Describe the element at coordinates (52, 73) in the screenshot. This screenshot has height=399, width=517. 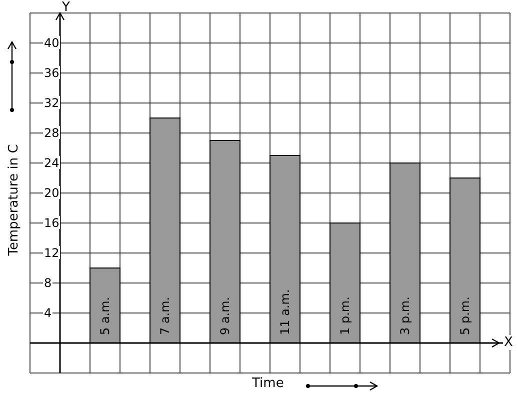
I see `y-tick-label: 36` at that location.